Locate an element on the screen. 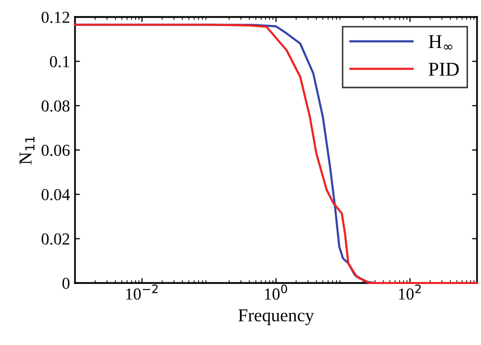 The height and width of the screenshot is (345, 481). x-axis-title: Frequency is located at coordinates (276, 317).